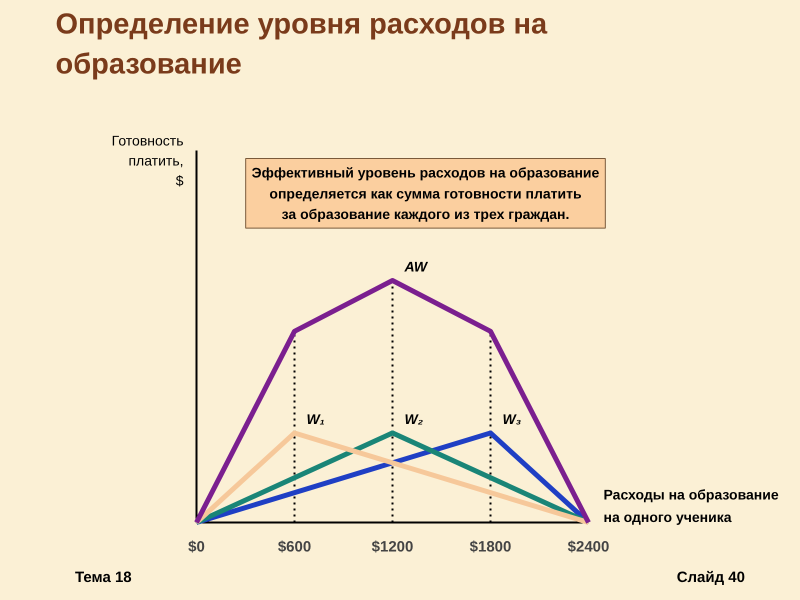  Describe the element at coordinates (491, 547) in the screenshot. I see `x-tick-label: $1800` at that location.